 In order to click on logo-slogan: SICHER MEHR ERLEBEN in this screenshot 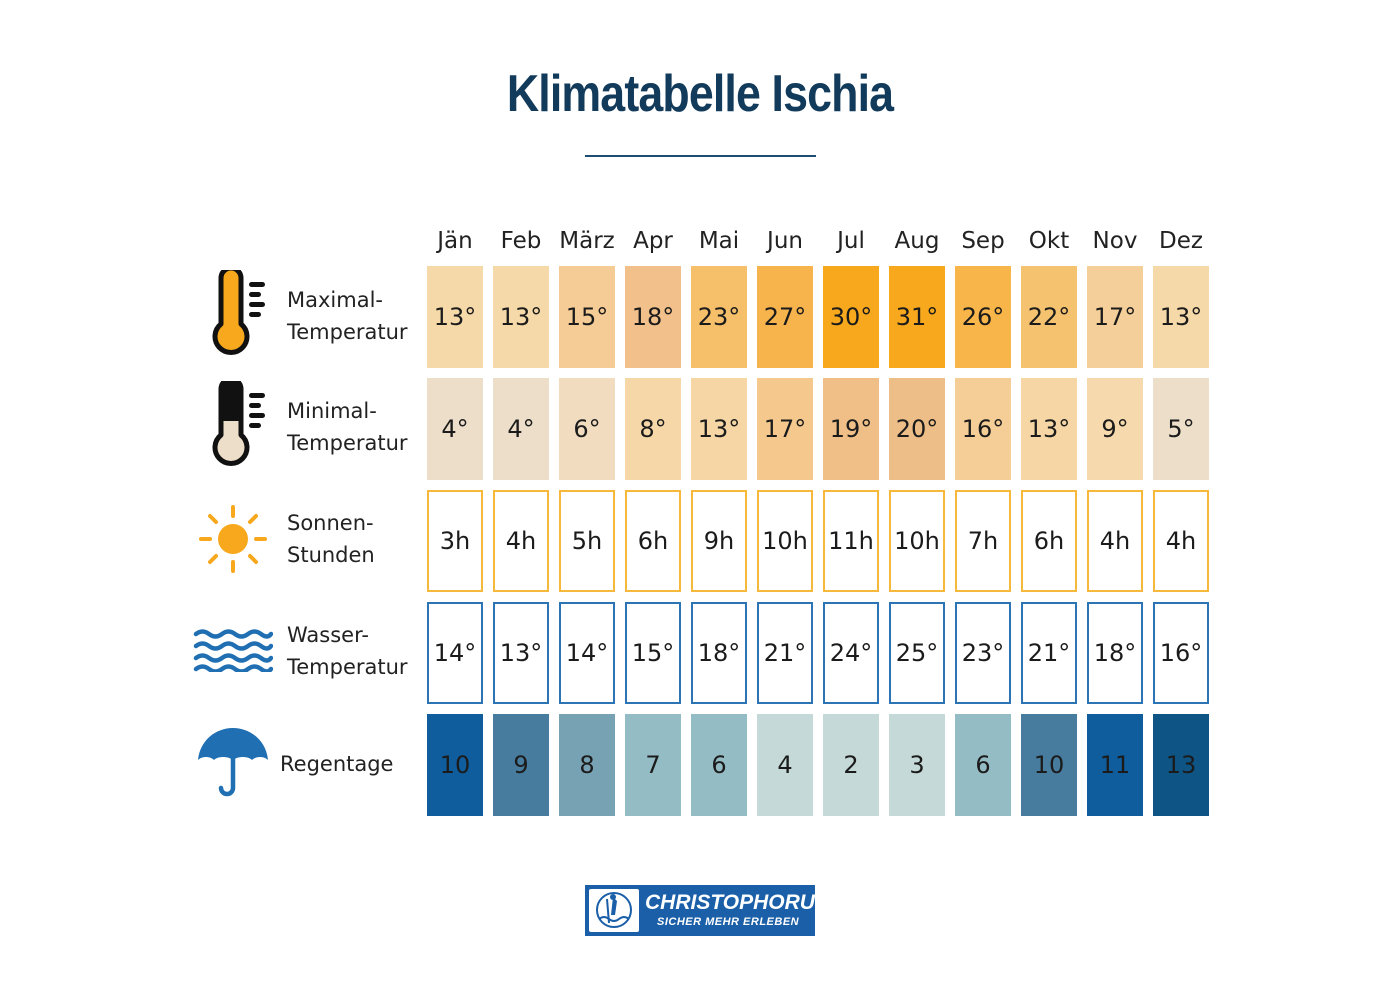, I will do `click(728, 922)`.